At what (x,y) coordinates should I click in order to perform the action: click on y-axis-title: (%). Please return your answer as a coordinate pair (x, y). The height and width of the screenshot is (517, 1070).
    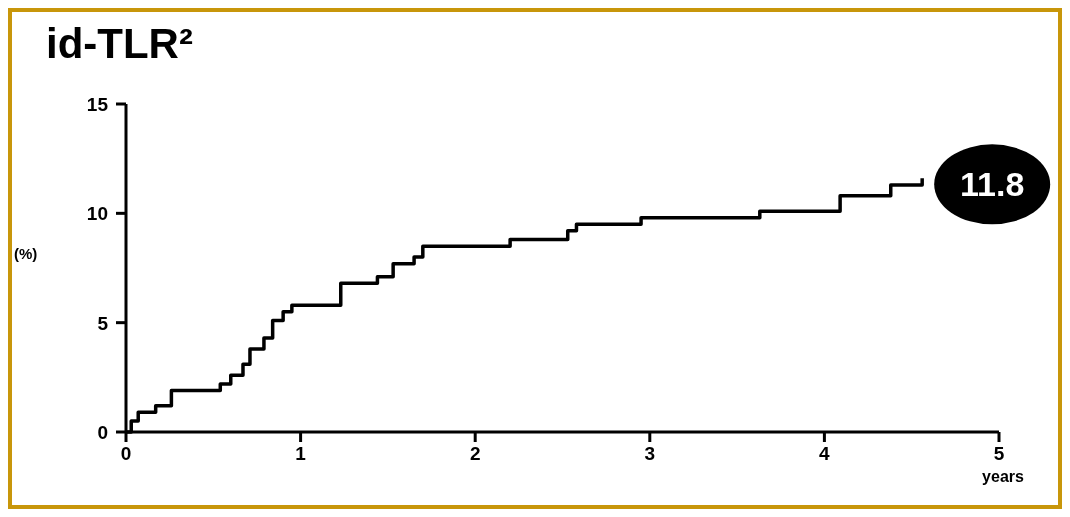
    Looking at the image, I should click on (26, 253).